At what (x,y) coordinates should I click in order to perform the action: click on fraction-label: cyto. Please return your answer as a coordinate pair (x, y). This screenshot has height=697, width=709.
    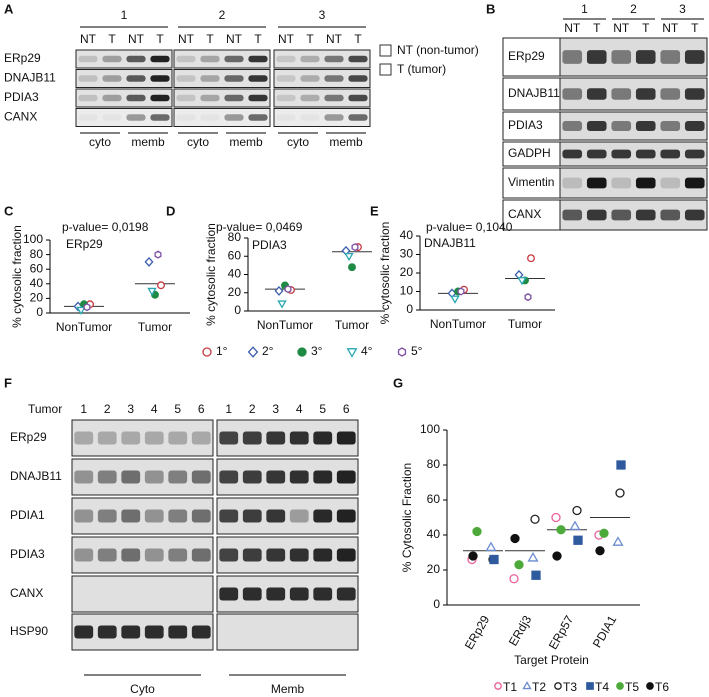
    Looking at the image, I should click on (198, 142).